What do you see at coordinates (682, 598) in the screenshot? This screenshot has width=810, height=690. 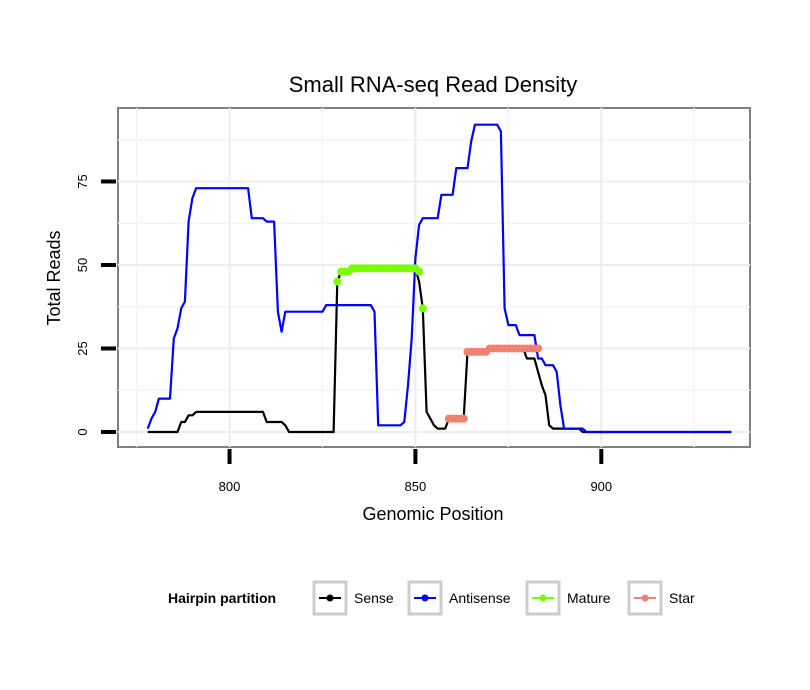 I see `legend-label-star: Star` at bounding box center [682, 598].